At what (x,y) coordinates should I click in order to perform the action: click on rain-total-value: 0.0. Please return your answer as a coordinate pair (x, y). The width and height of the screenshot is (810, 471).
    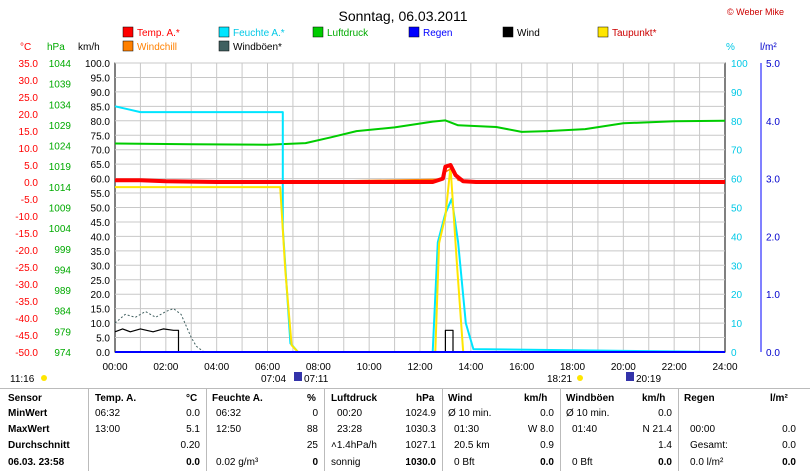
    Looking at the image, I should click on (789, 445).